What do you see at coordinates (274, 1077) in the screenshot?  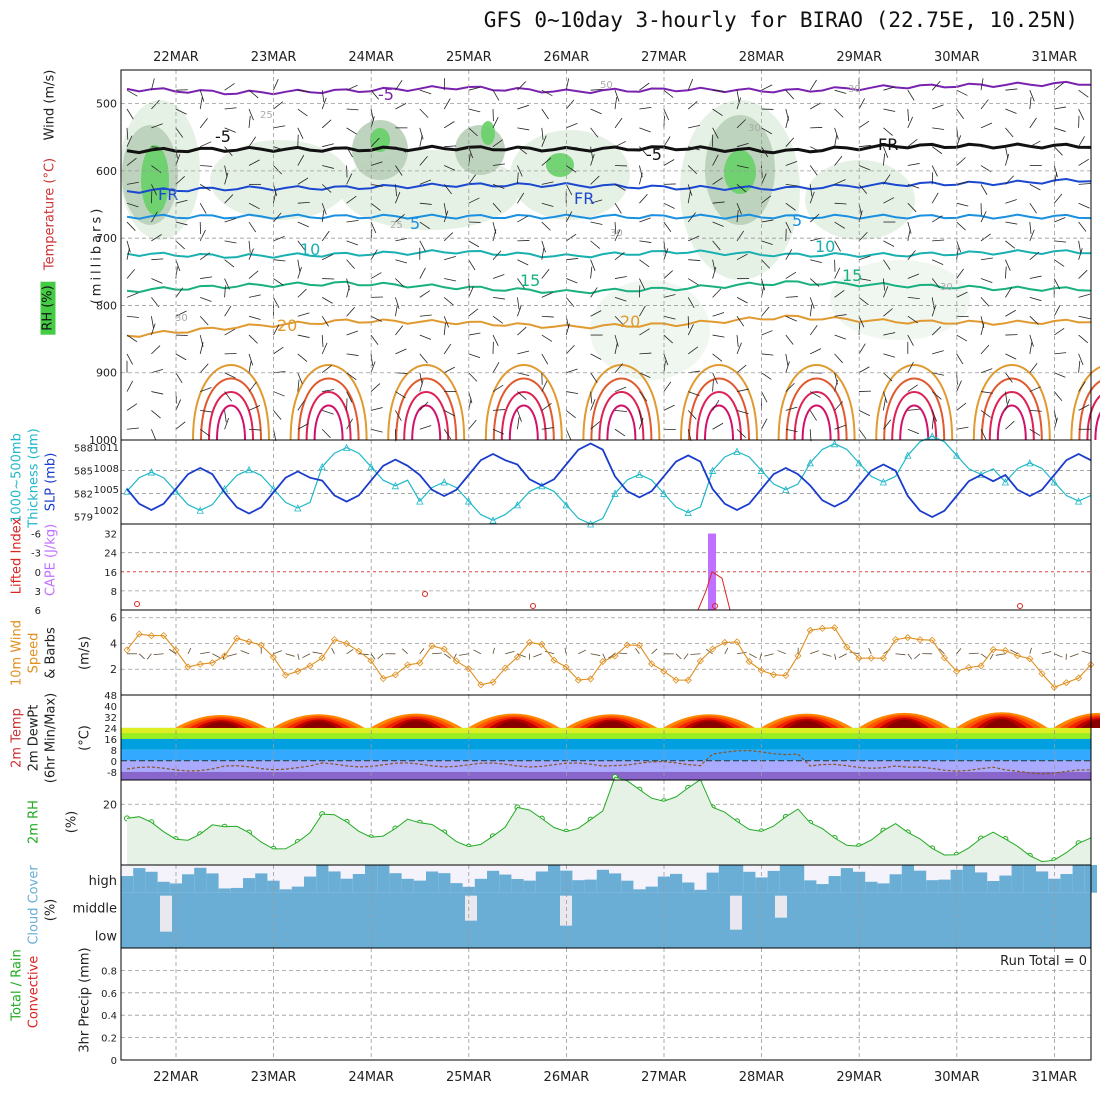 I see `date-label-bottom: 23MAR` at bounding box center [274, 1077].